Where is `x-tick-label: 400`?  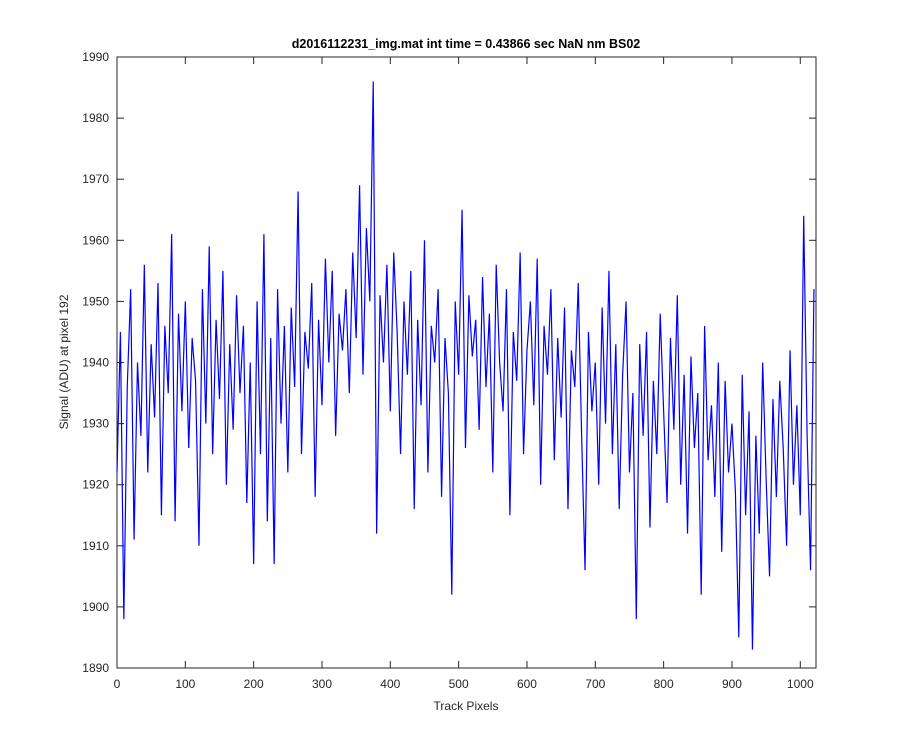 x-tick-label: 400 is located at coordinates (390, 684).